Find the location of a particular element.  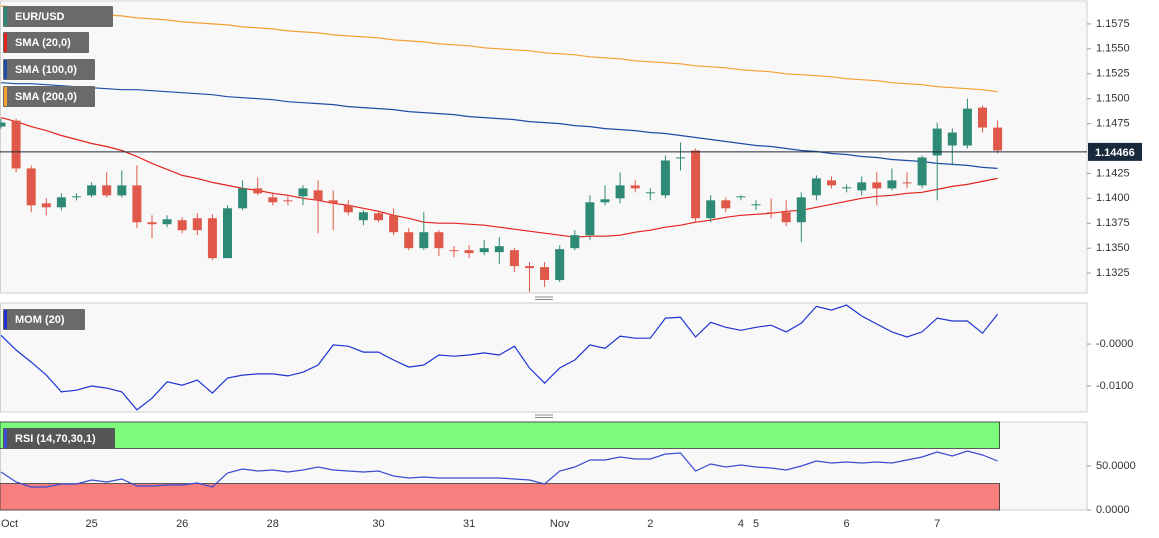

legend-label: SMA (100,0) is located at coordinates (46, 70).